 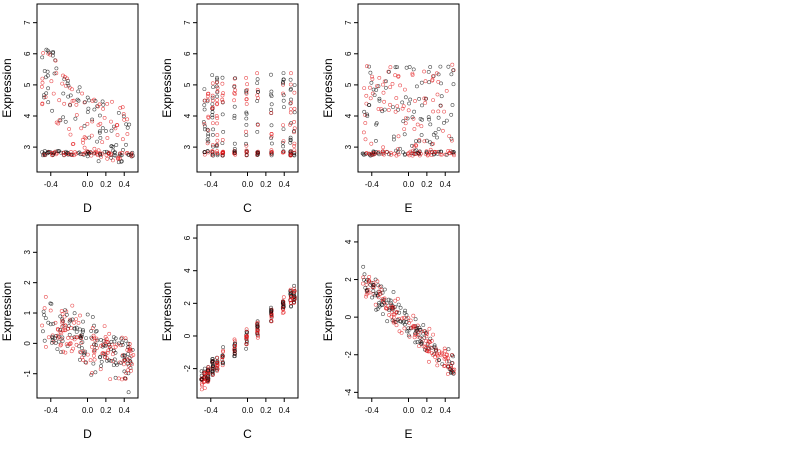 I want to click on y-tick-label: 4, so click(x=348, y=115).